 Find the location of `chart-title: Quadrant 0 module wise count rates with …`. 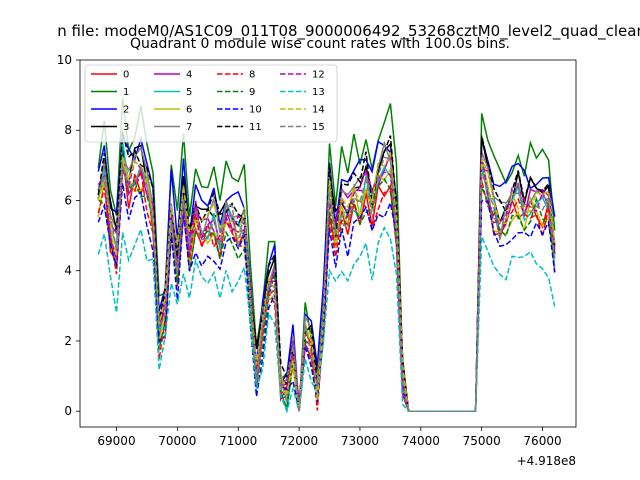

chart-title: Quadrant 0 module wise count rates with … is located at coordinates (320, 44).